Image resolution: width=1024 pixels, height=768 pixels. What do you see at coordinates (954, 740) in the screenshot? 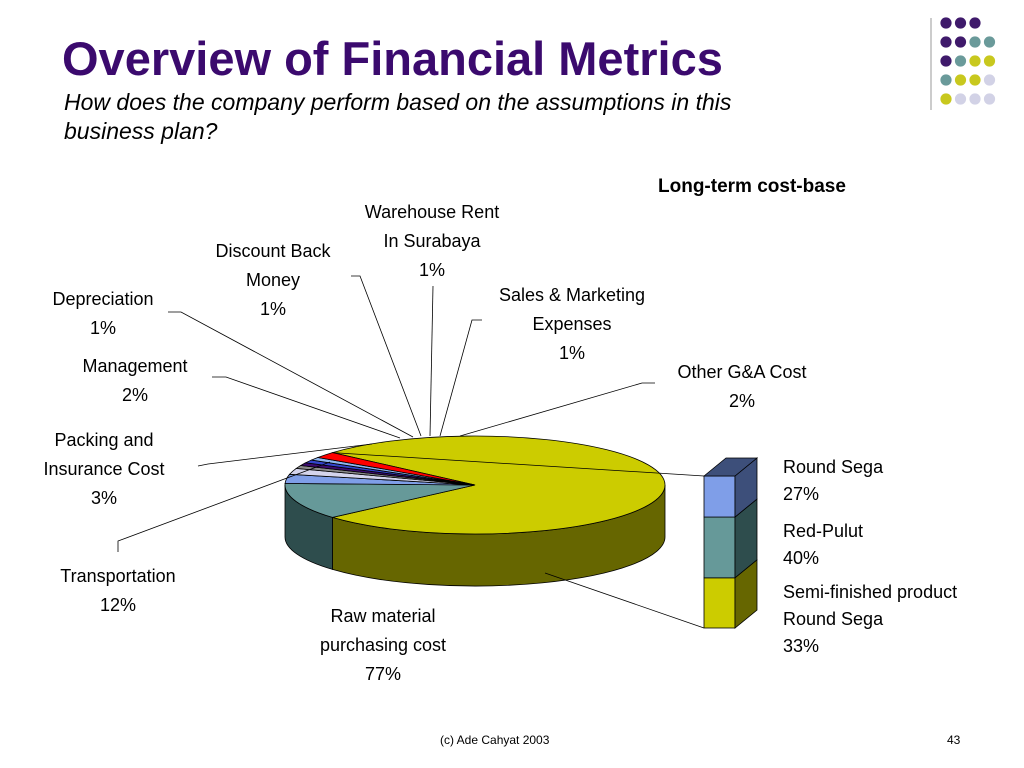
I see `page-number: 43` at bounding box center [954, 740].